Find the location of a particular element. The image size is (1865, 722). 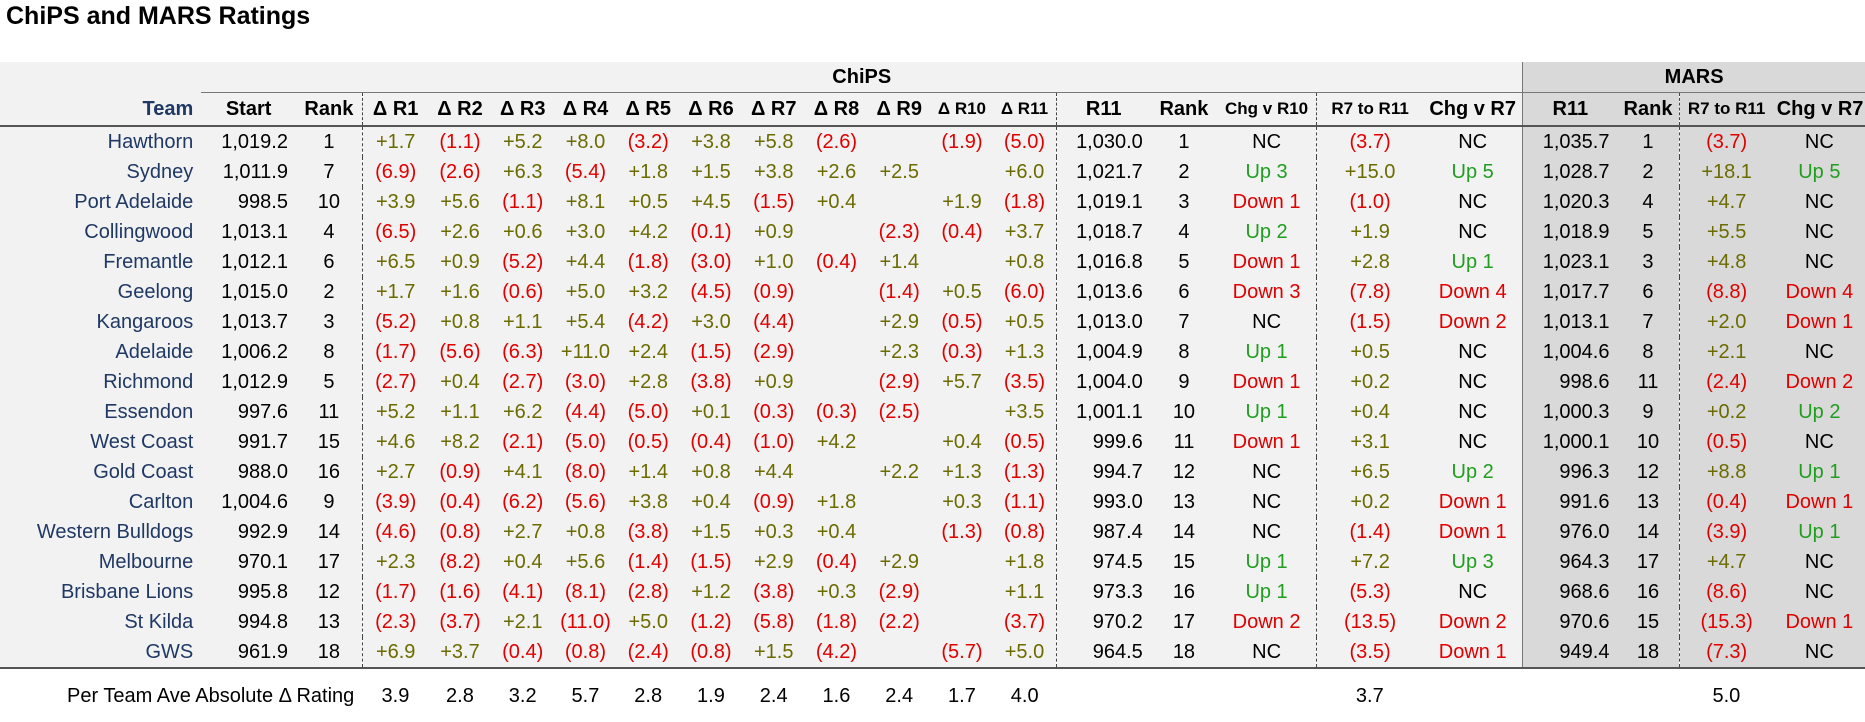

delta-value: (8.0) is located at coordinates (585, 472).